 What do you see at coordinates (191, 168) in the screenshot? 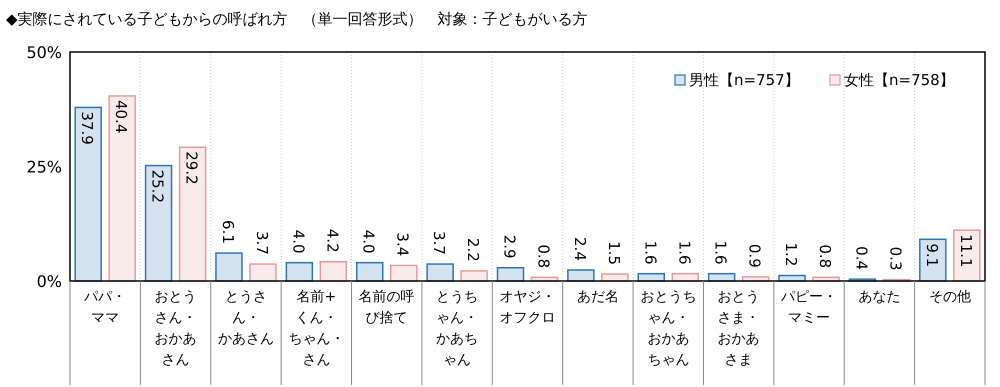
I see `data-label: 29.2` at bounding box center [191, 168].